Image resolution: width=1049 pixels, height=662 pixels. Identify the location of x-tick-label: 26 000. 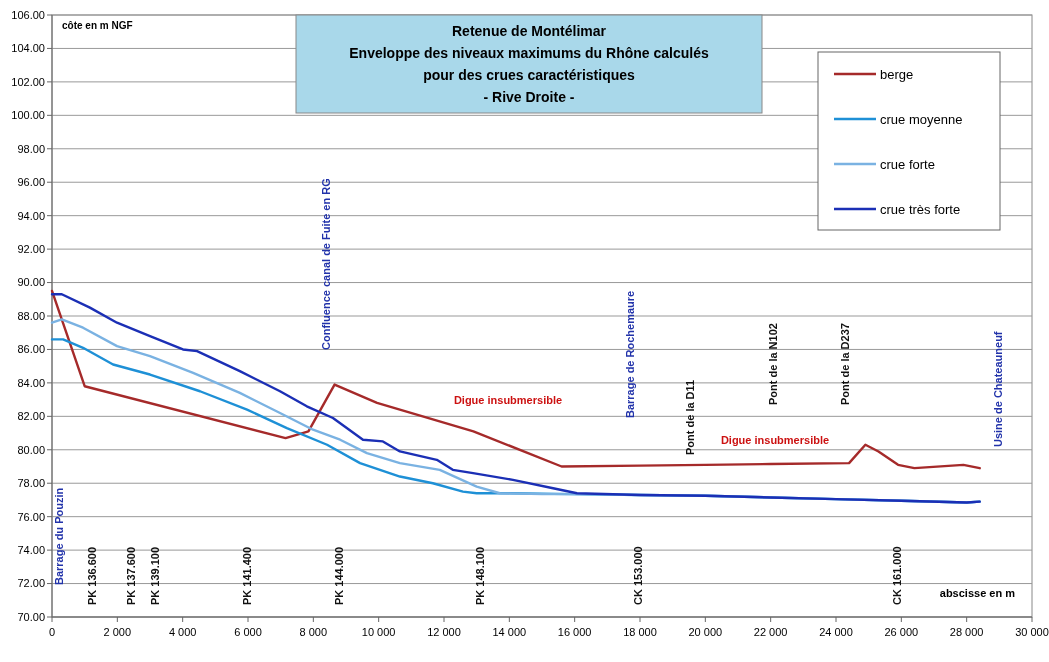
(901, 632).